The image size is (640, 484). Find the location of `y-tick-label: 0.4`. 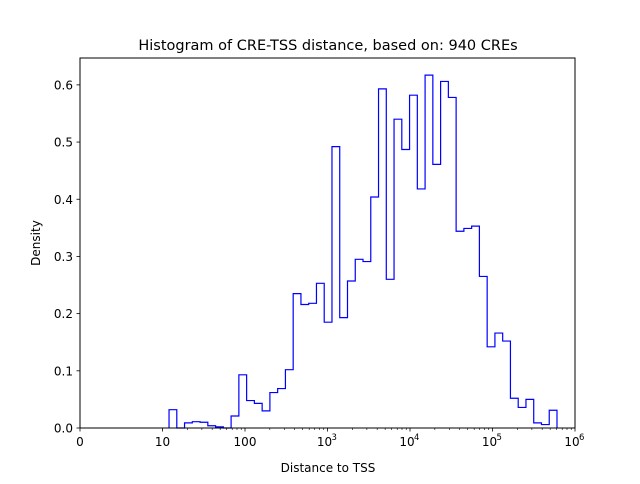

y-tick-label: 0.4 is located at coordinates (63, 200).